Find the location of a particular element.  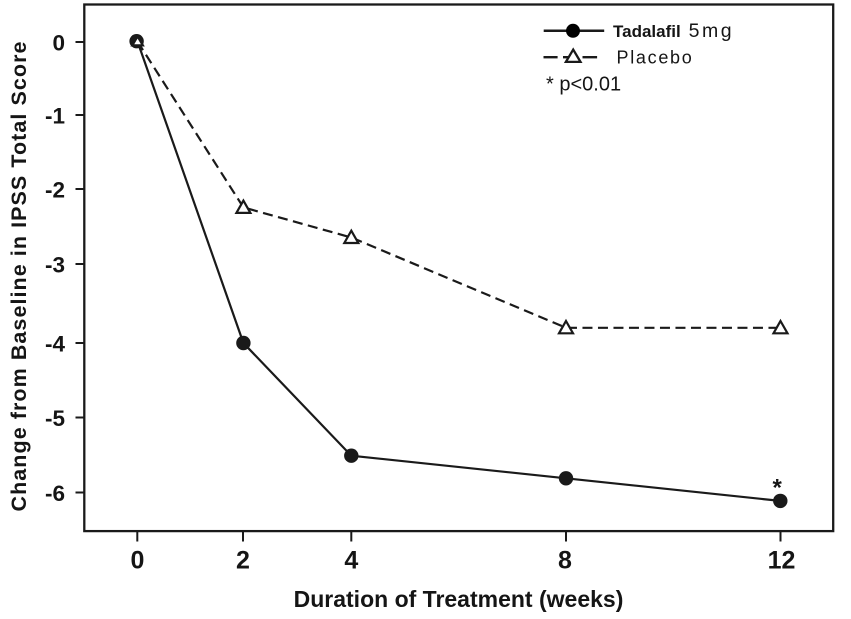

svg-text: -3 is located at coordinates (55, 264).